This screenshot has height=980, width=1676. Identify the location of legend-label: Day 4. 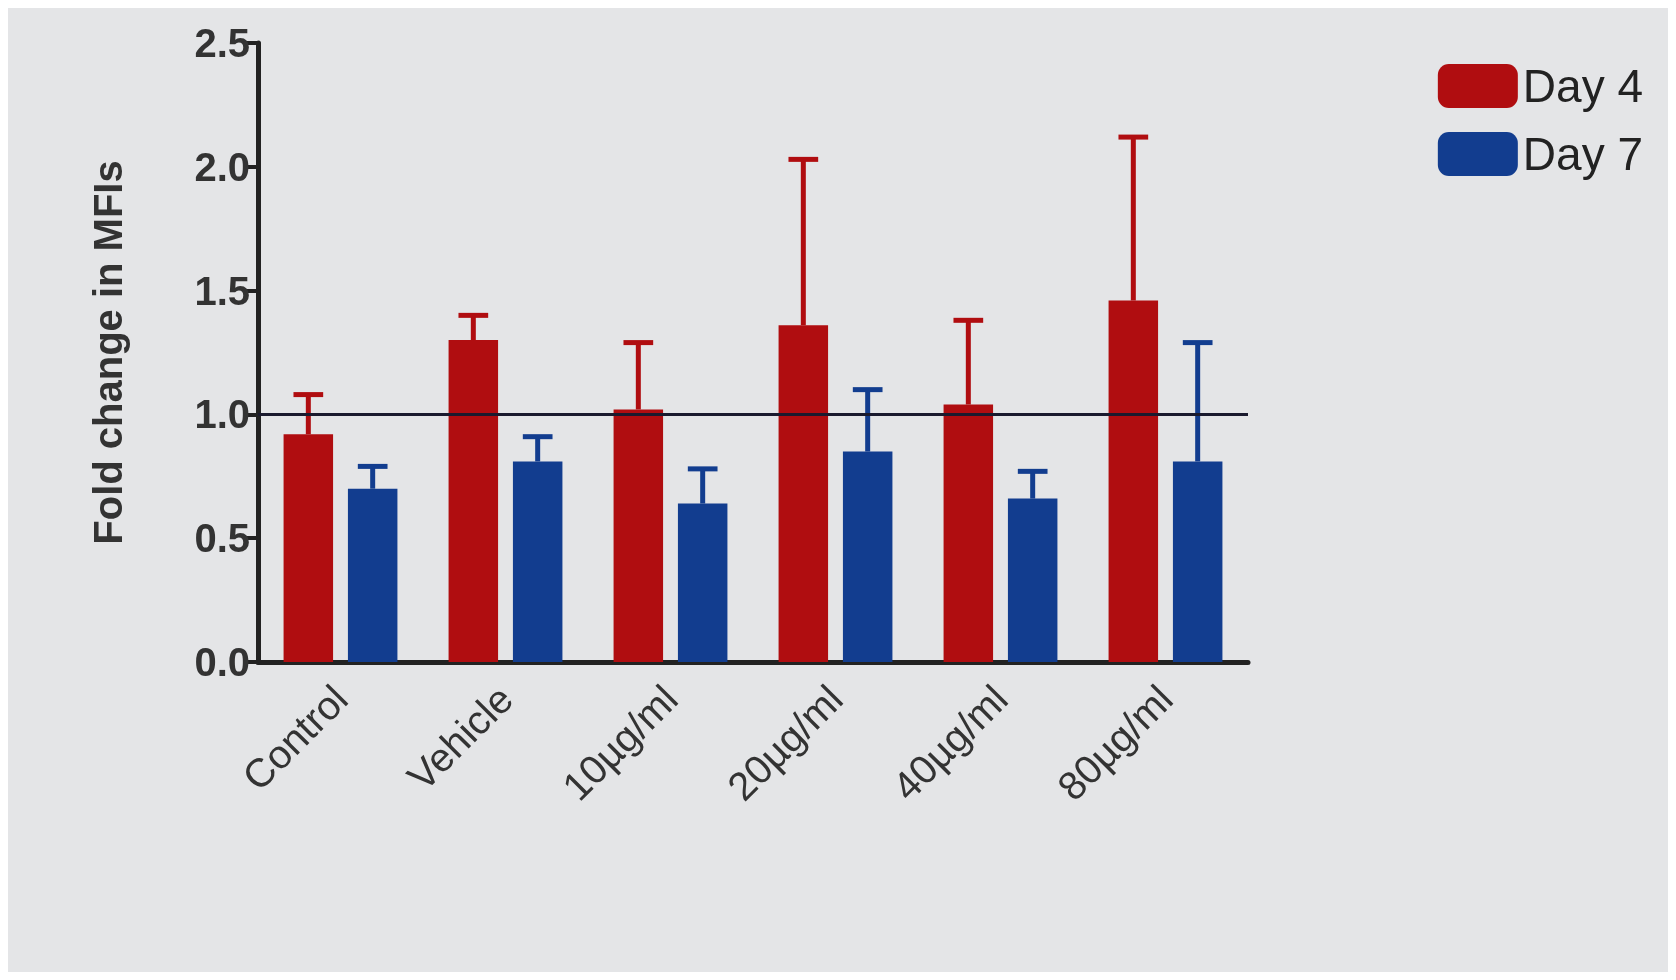
(1583, 86).